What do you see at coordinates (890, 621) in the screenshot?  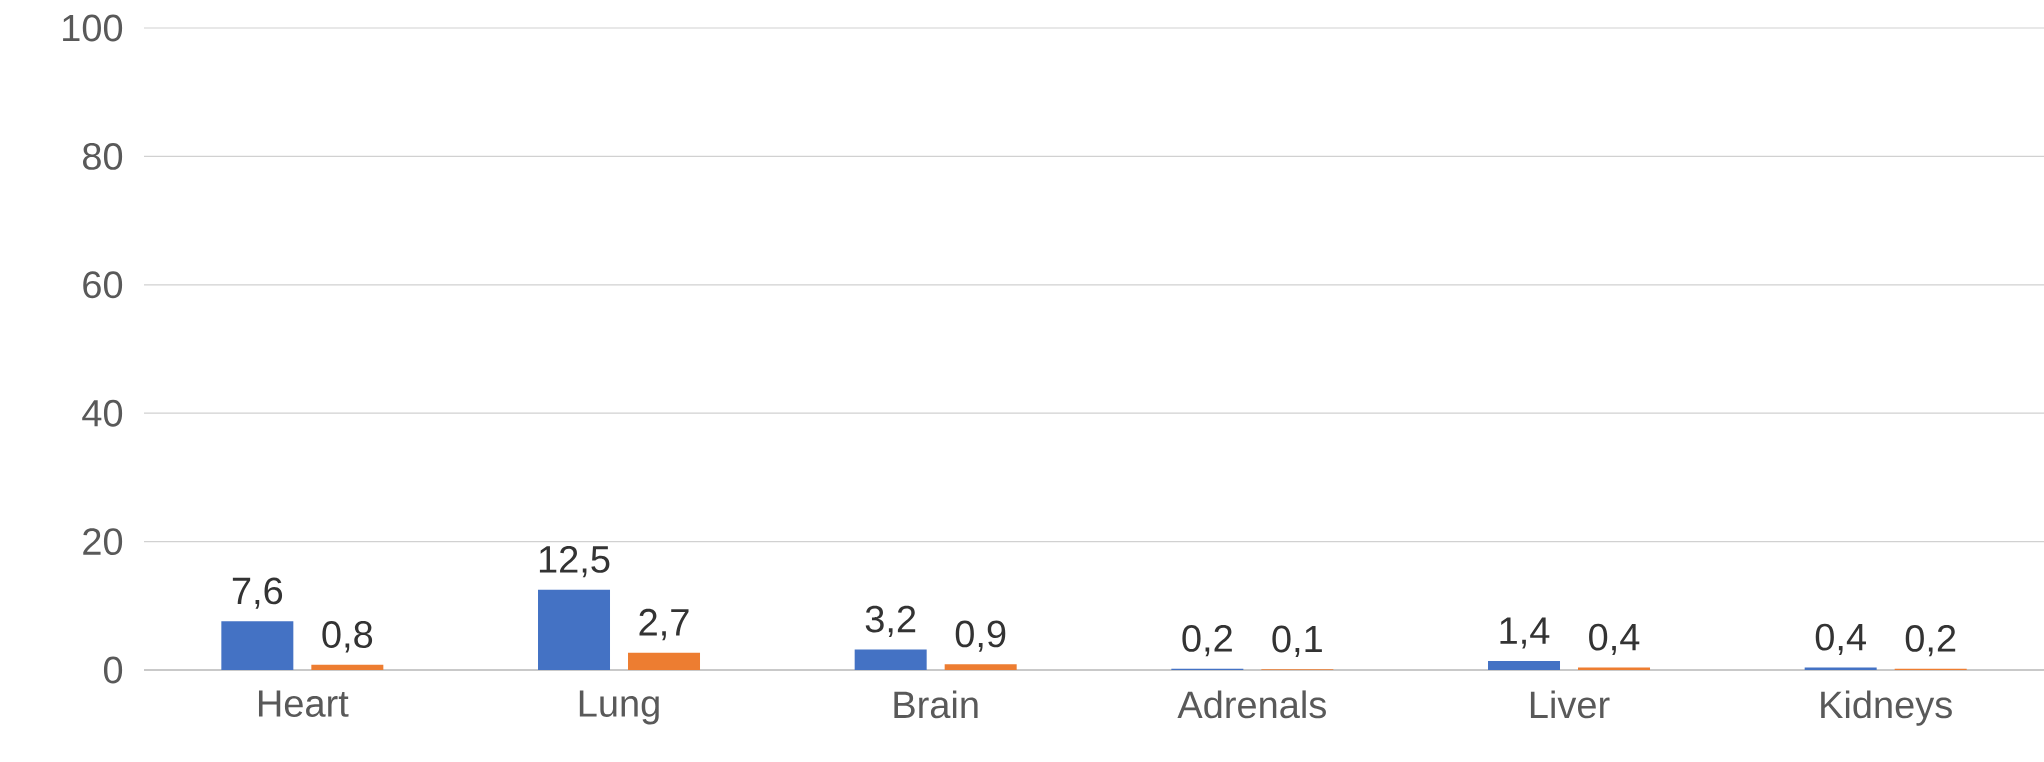 I see `data-label: 3,2` at bounding box center [890, 621].